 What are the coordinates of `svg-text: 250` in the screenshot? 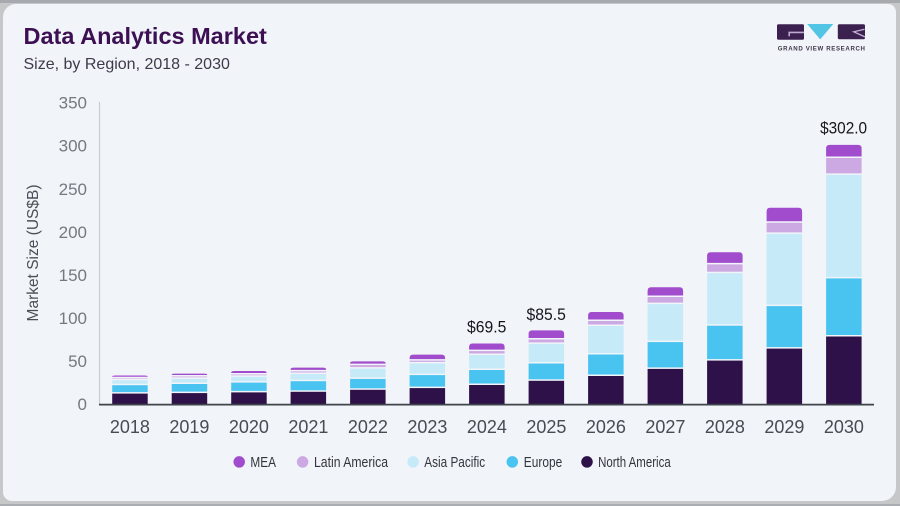 It's located at (73, 189).